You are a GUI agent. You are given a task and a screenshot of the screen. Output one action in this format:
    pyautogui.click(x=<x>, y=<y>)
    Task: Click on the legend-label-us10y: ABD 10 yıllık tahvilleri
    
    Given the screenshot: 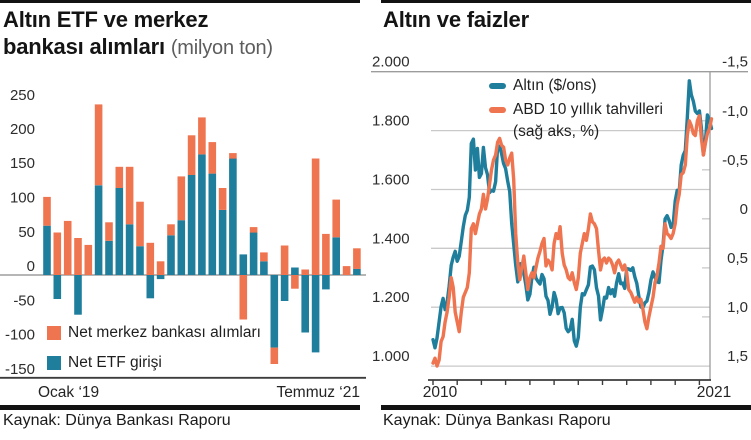 What is the action you would take?
    pyautogui.click(x=588, y=109)
    